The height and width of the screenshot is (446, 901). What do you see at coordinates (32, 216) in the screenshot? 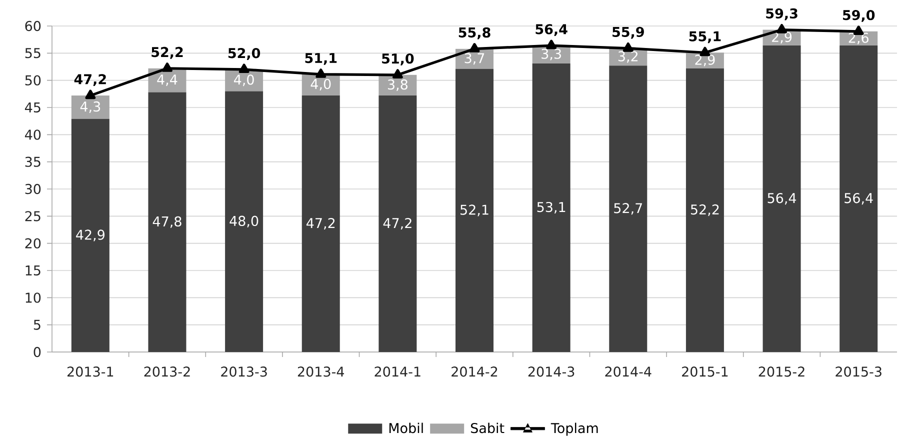
I see `y-tick-label: 25` at bounding box center [32, 216].